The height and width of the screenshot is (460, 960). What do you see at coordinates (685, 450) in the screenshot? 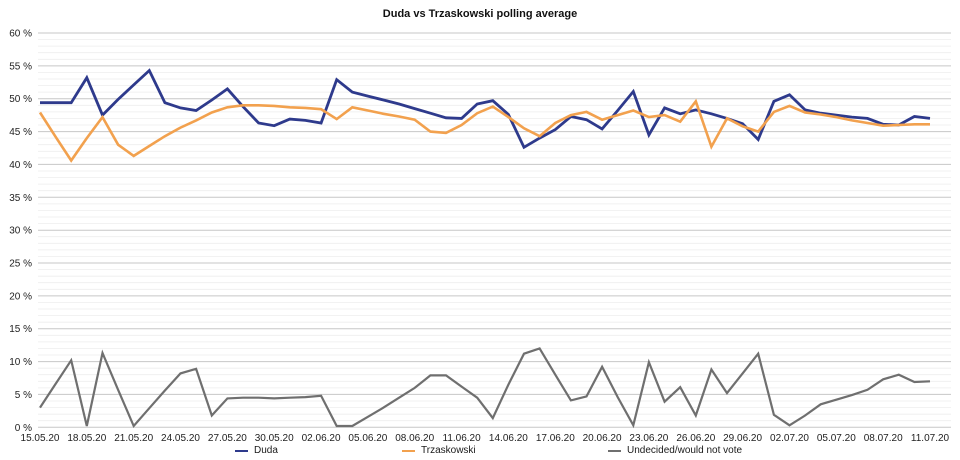
I see `legend-label-undecided: Undecided/would not vote` at bounding box center [685, 450].